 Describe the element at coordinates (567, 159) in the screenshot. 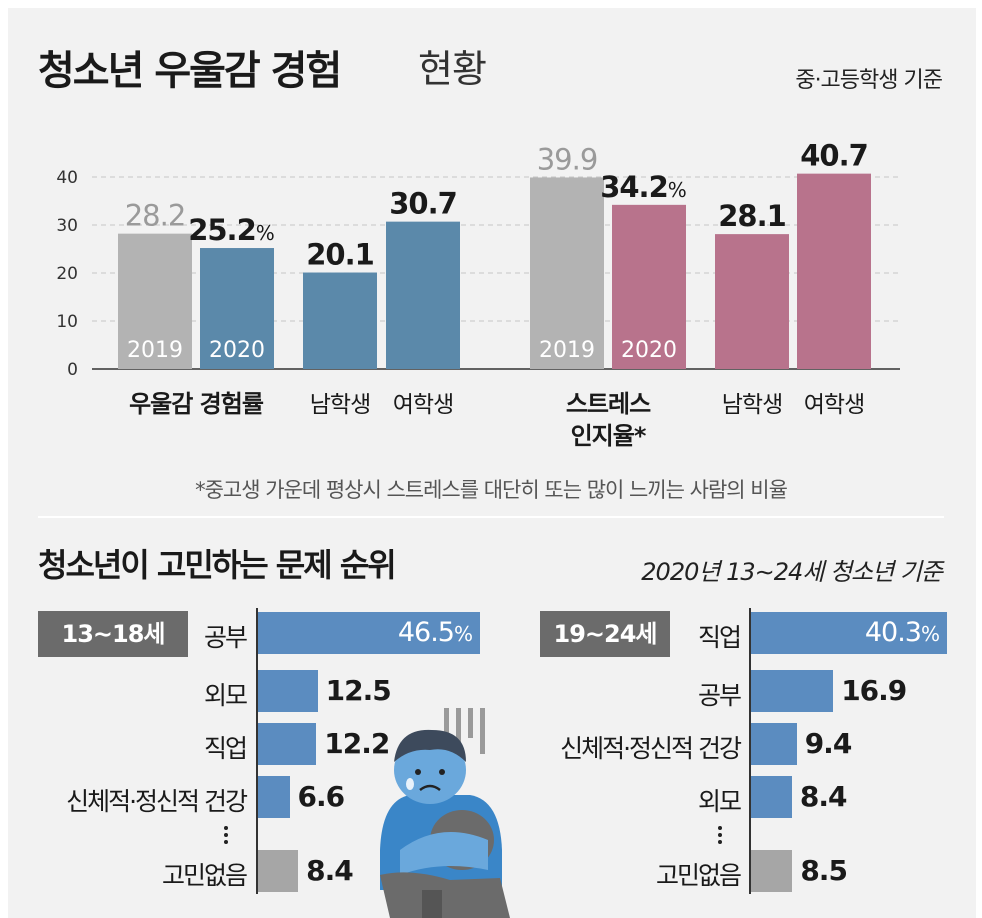

I see `value-label: 39.9` at that location.